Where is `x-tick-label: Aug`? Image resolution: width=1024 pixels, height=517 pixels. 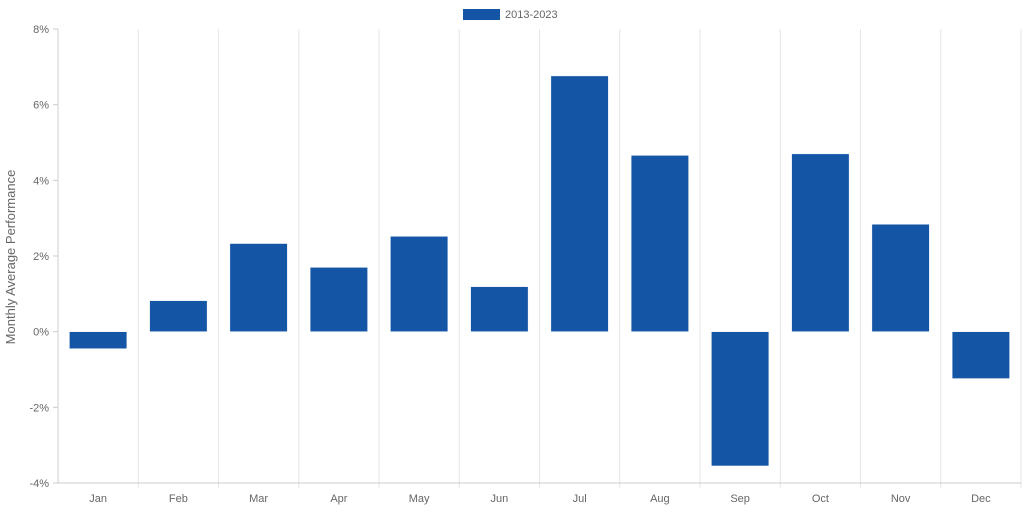
x-tick-label: Aug is located at coordinates (660, 499).